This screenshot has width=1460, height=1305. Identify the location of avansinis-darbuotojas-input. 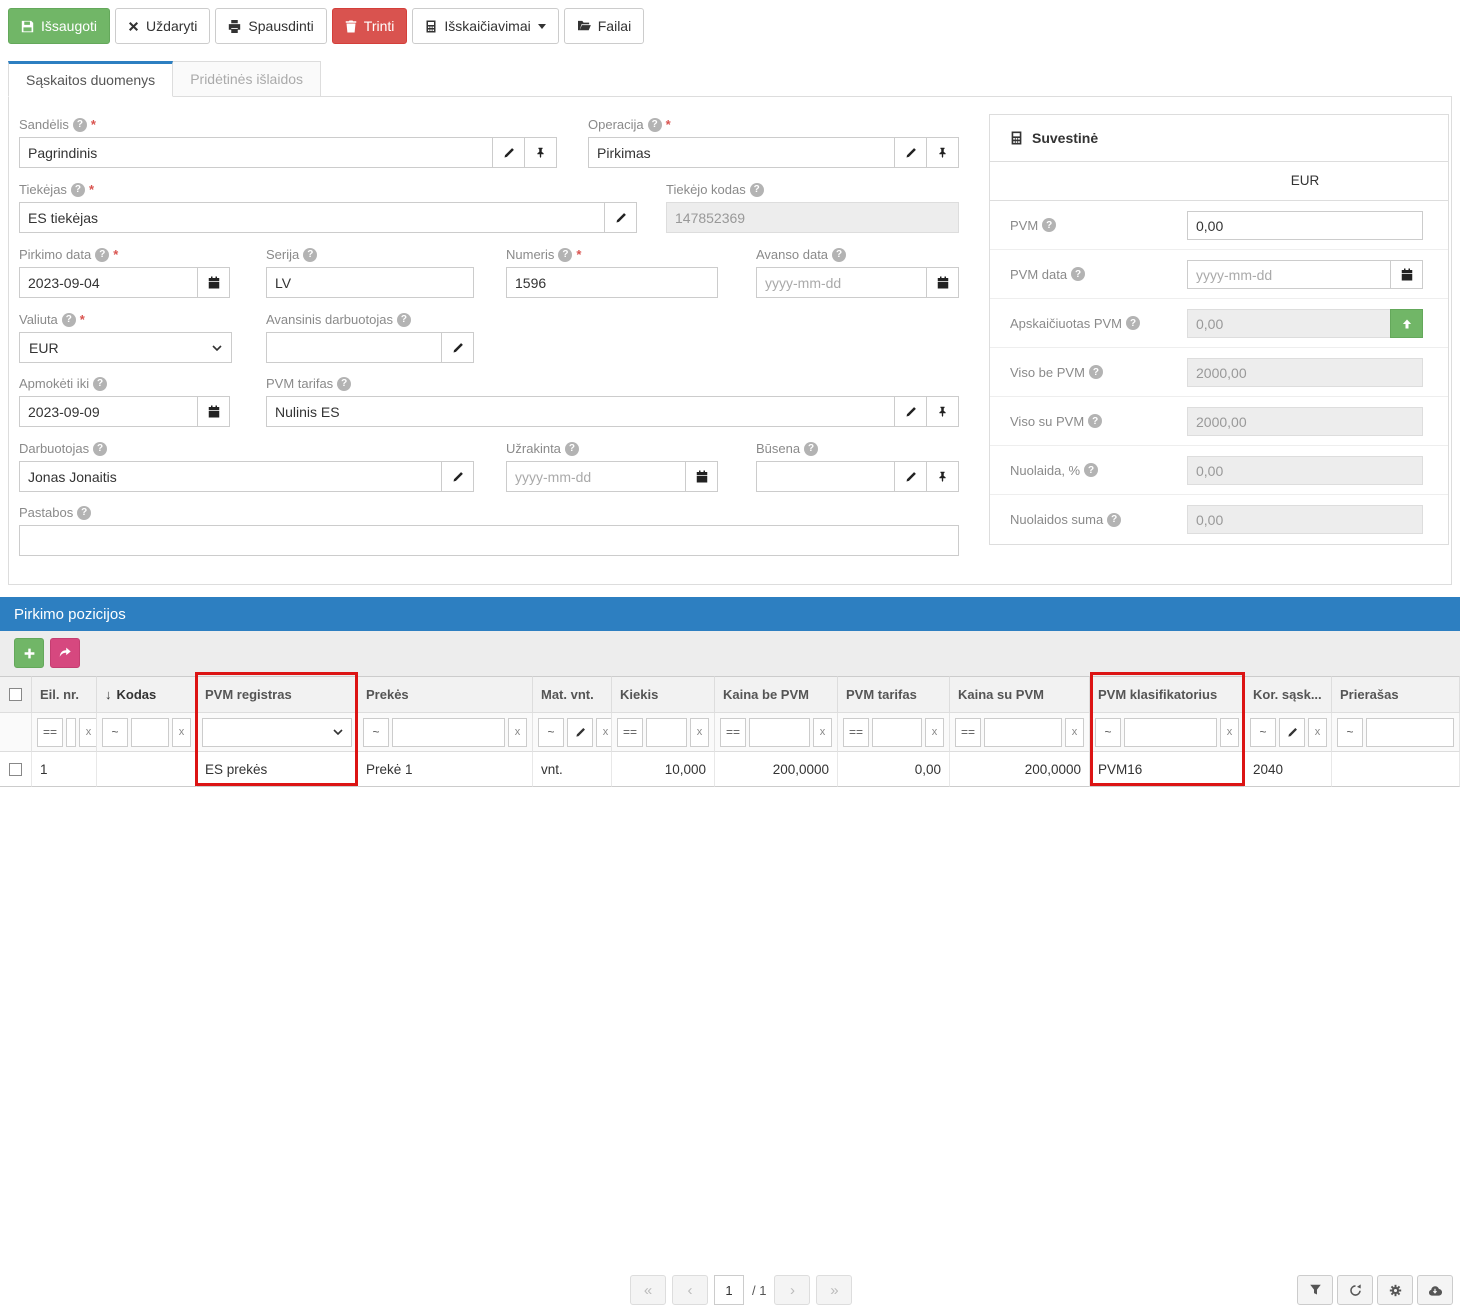
(354, 347).